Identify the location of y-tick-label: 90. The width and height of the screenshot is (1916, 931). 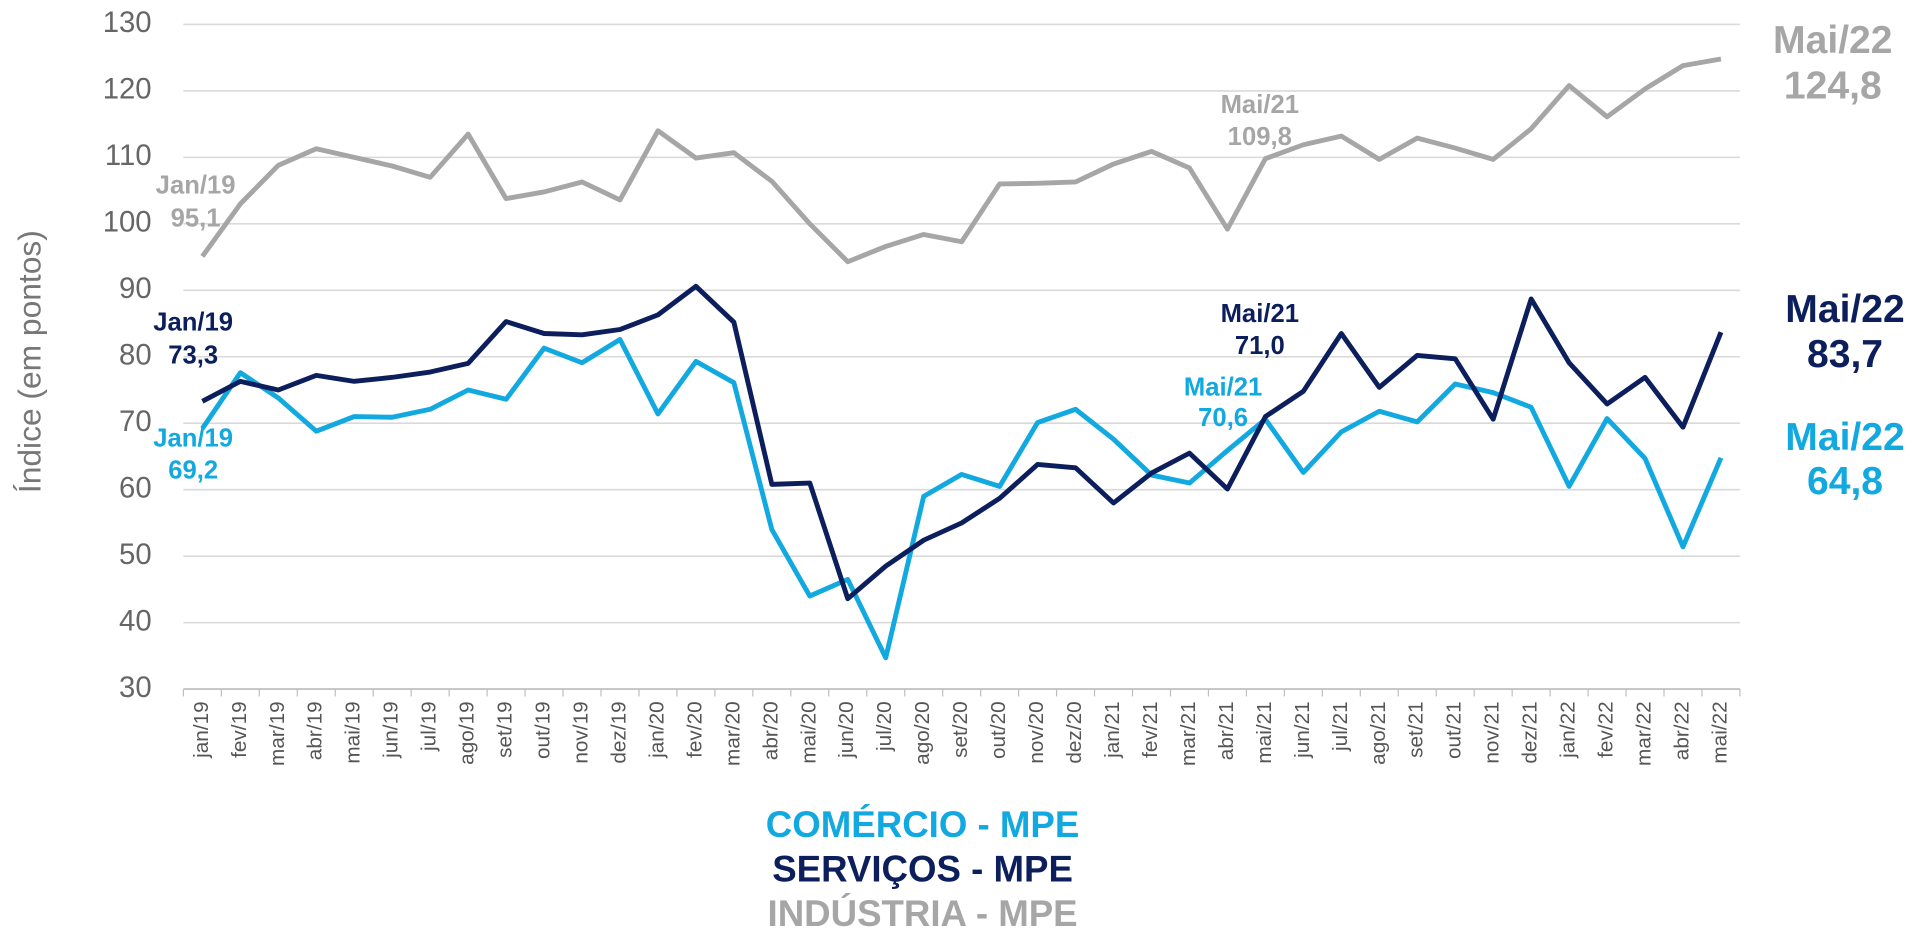
(135, 288).